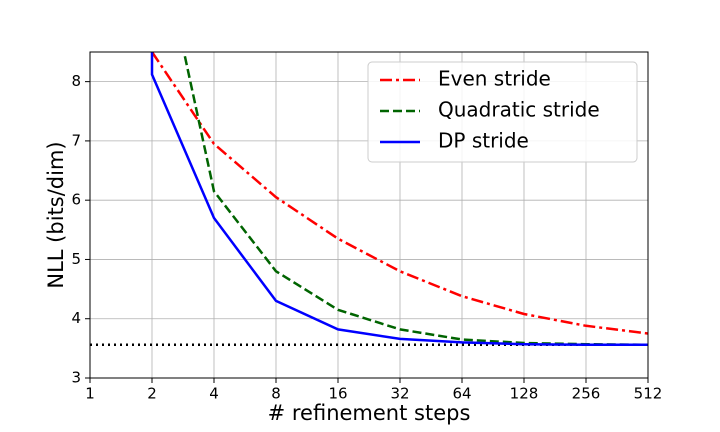  What do you see at coordinates (648, 394) in the screenshot?
I see `x-tick-label: 512` at bounding box center [648, 394].